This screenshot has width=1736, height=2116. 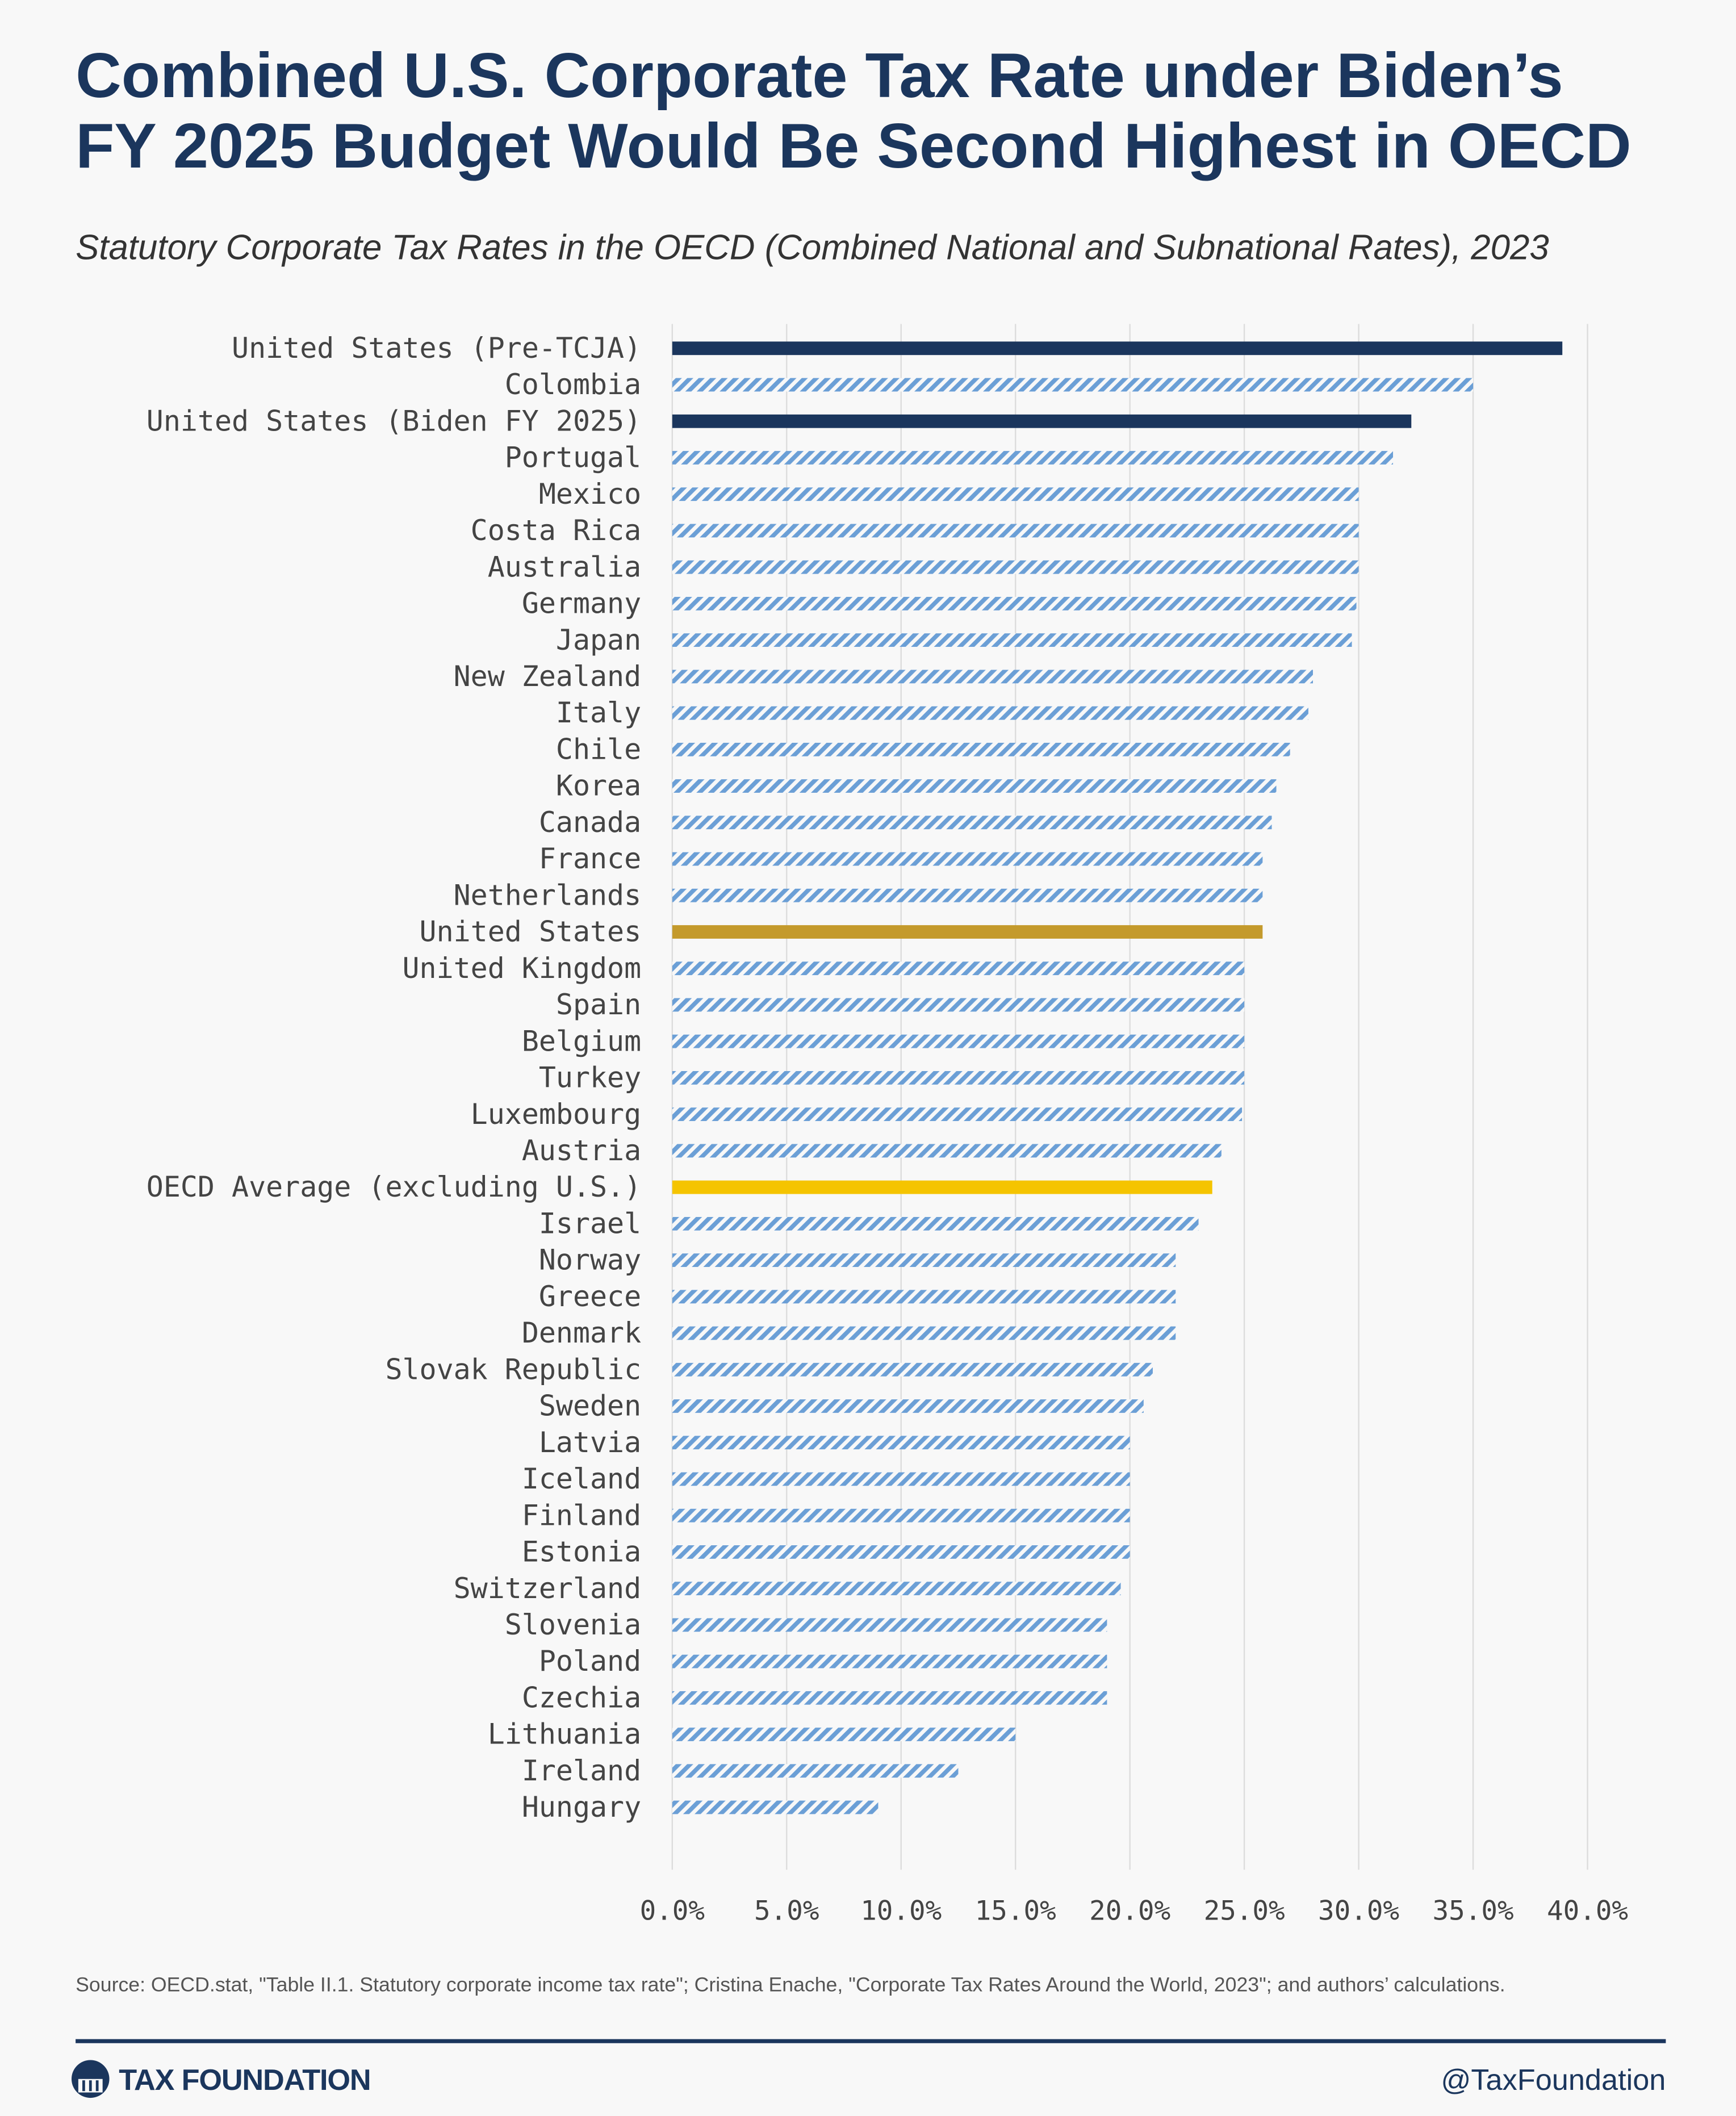 I want to click on y-tick-label: Turkey, so click(x=590, y=1077).